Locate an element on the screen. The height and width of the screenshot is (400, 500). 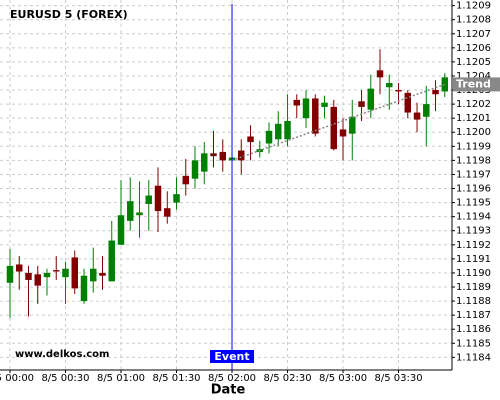
y-tick-label: 1.1205 is located at coordinates (473, 62).